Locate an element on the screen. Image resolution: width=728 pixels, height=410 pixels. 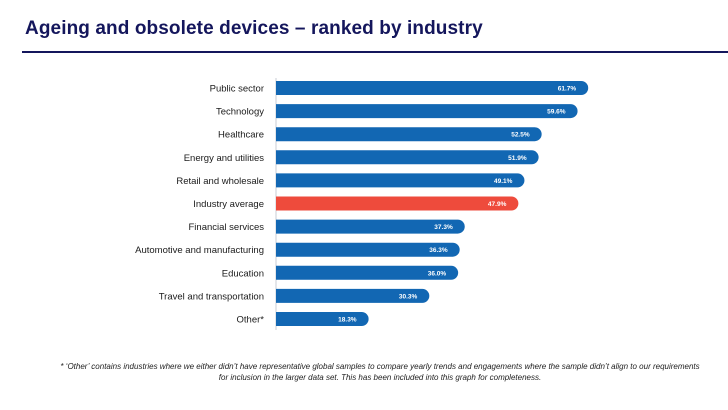
value-label: 47.9% is located at coordinates (497, 204).